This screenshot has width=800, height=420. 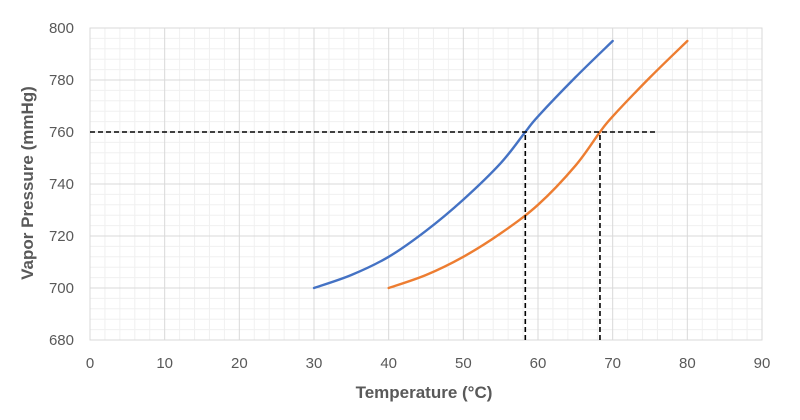 I want to click on x-tick-label: 0, so click(x=90, y=363).